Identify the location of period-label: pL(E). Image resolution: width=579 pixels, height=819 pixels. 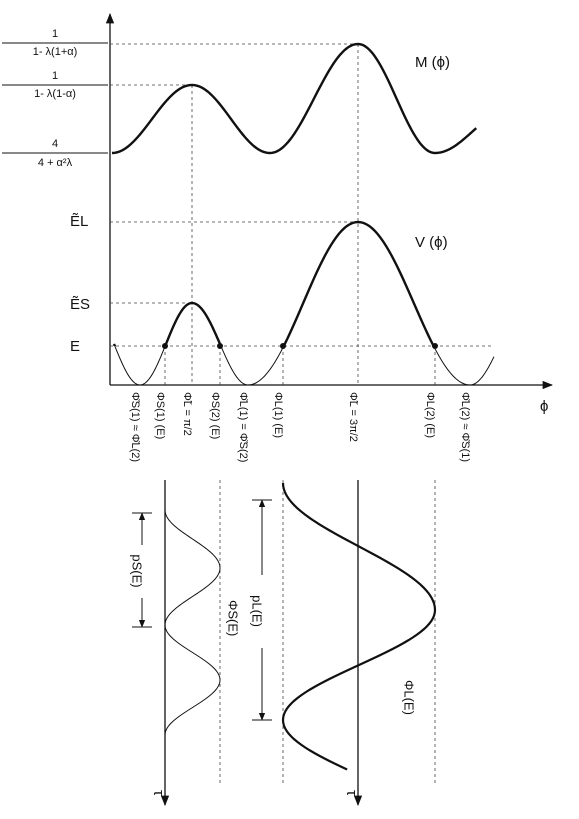
(257, 611).